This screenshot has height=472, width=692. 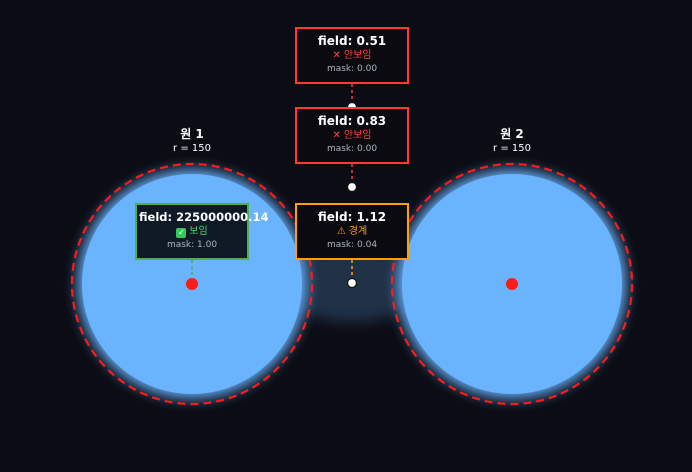 What do you see at coordinates (192, 245) in the screenshot?
I see `probe-mask-value: mask: 1.00` at bounding box center [192, 245].